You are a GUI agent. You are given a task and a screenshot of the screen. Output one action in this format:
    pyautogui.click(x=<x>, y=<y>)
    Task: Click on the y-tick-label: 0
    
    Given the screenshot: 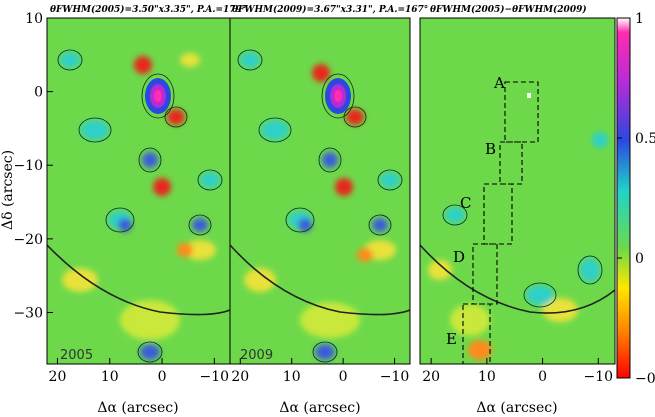 What is the action you would take?
    pyautogui.click(x=38, y=93)
    